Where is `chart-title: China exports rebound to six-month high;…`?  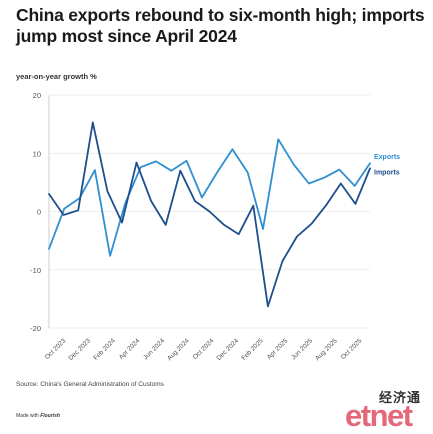 chart-title: China exports rebound to six-month high;… is located at coordinates (220, 25).